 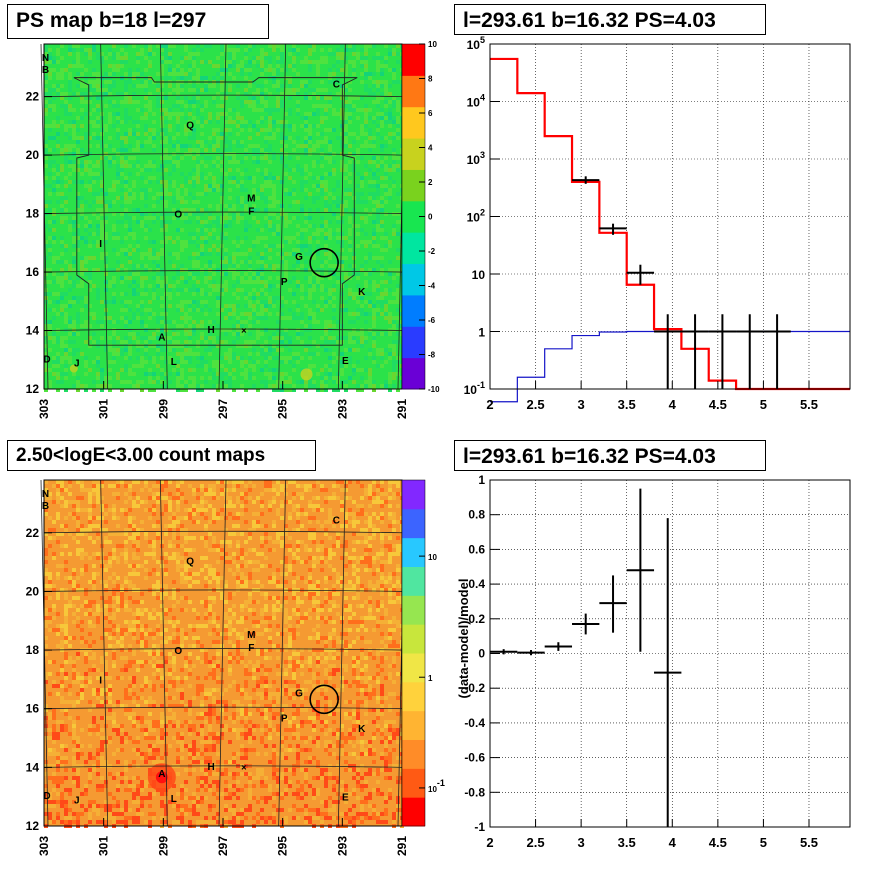 I want to click on spectrum-xtick-label-3: 3, so click(x=581, y=404).